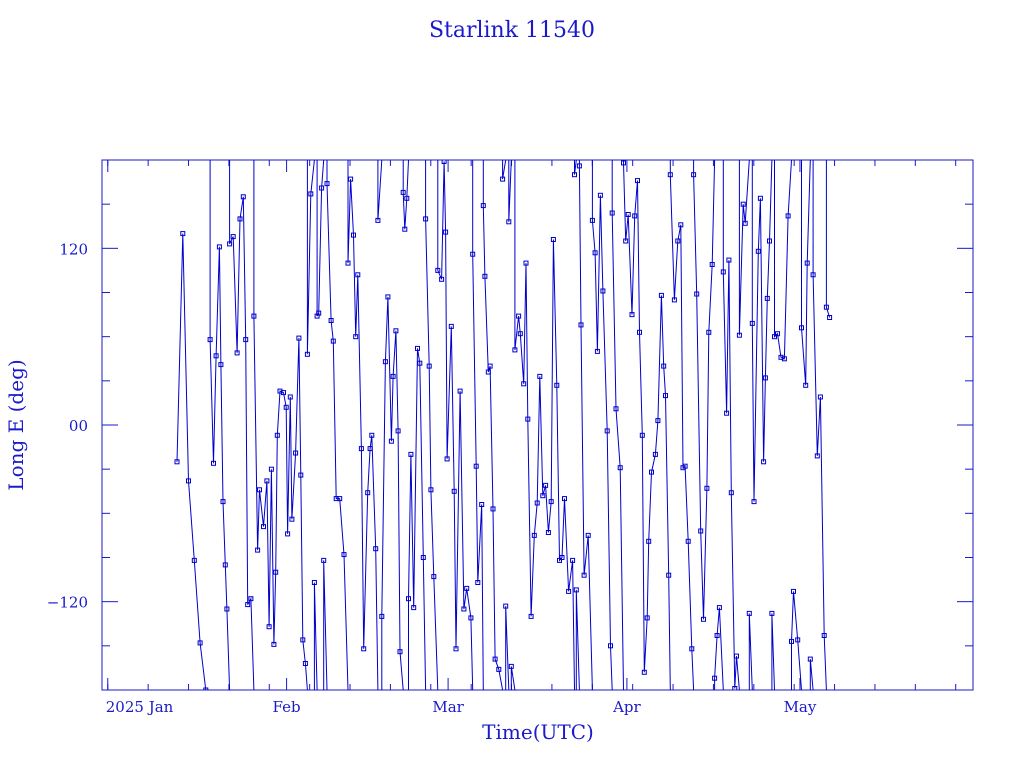  What do you see at coordinates (538, 732) in the screenshot?
I see `x-axis-label: Time(UTC)` at bounding box center [538, 732].